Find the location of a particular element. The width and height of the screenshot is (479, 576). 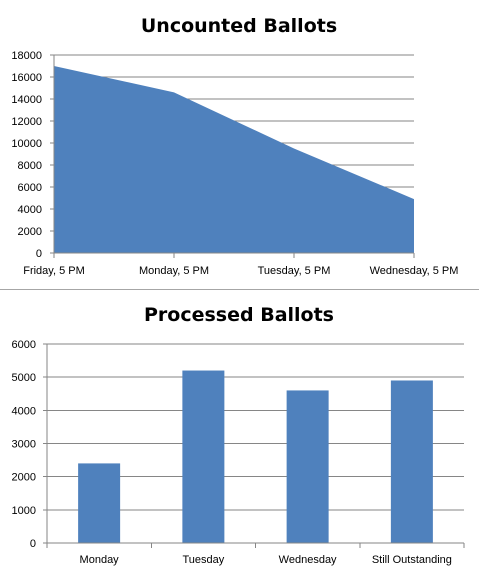

x-tick-label: Tuesday is located at coordinates (203, 560).